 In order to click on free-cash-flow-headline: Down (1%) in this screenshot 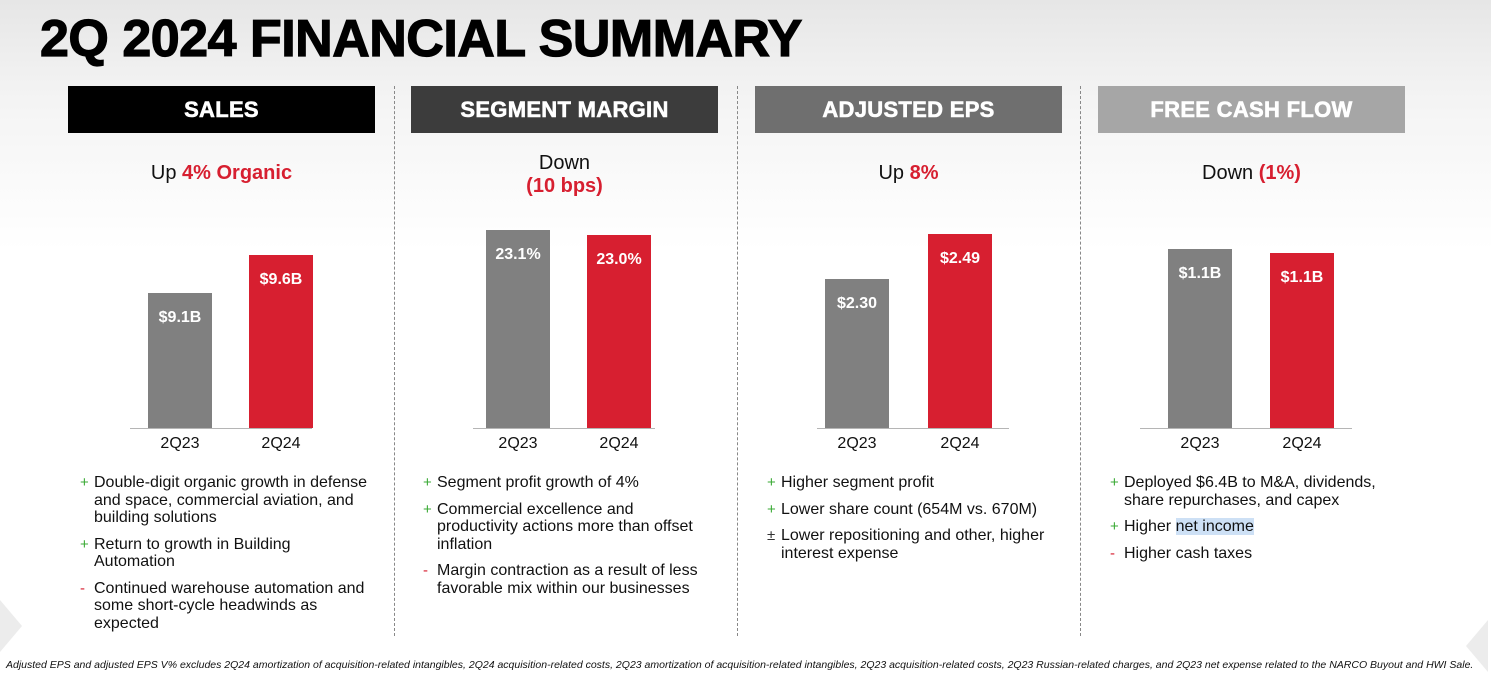, I will do `click(1251, 173)`.